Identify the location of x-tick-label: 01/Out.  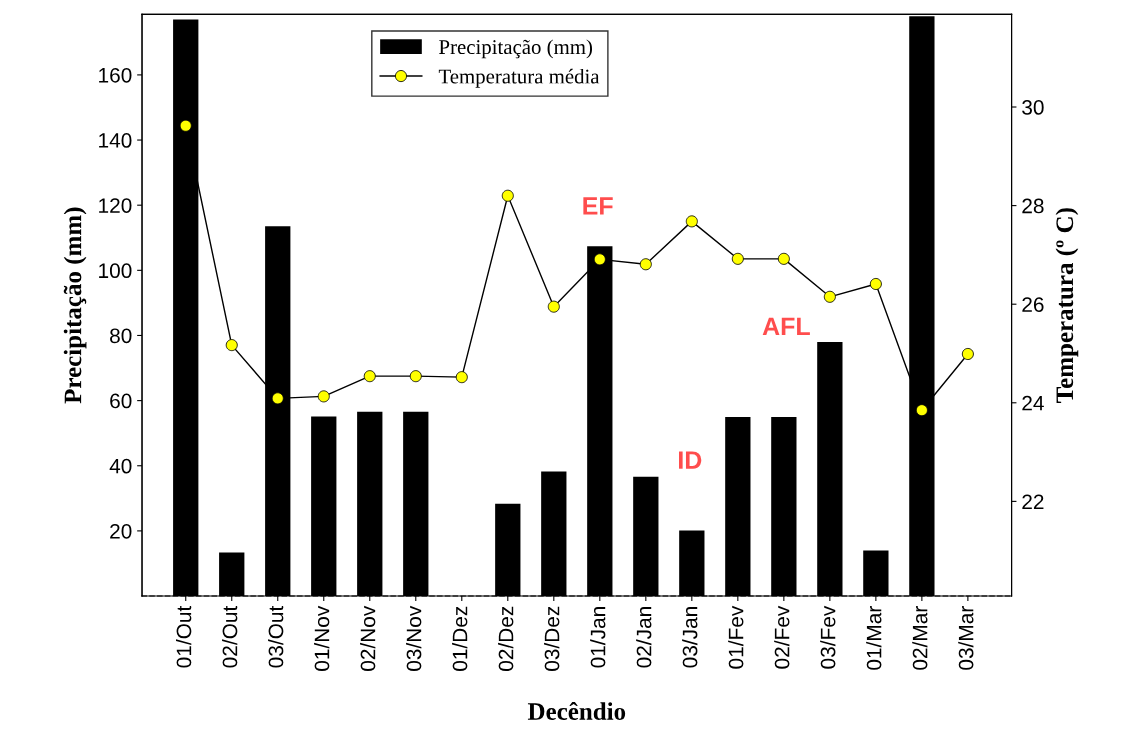
(184, 636).